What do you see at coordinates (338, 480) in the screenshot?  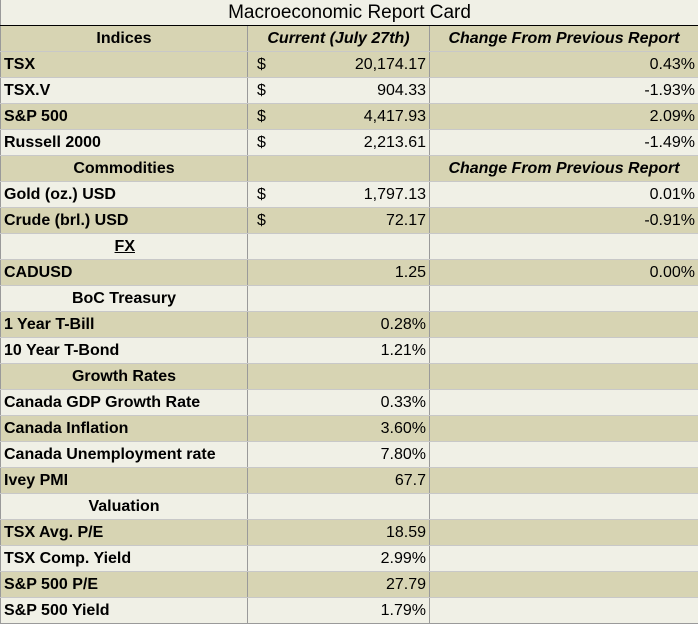 I see `row-value: 67.7` at bounding box center [338, 480].